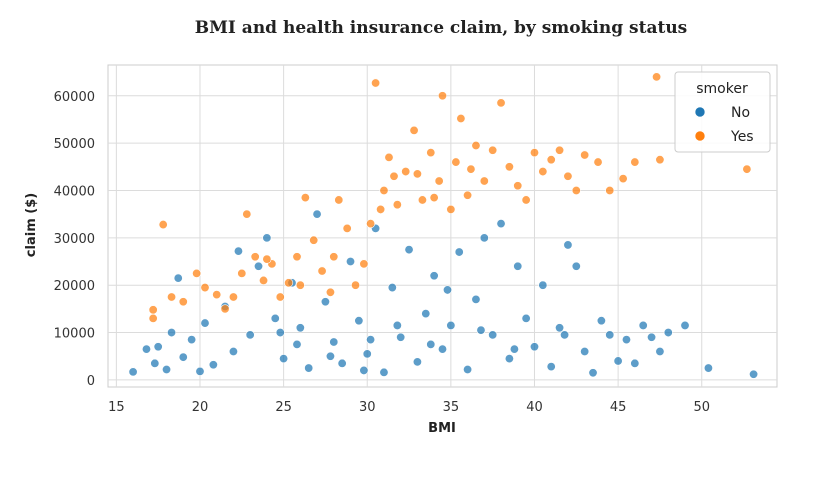 This screenshot has height=477, width=817. I want to click on x-tick-label: 20, so click(200, 407).